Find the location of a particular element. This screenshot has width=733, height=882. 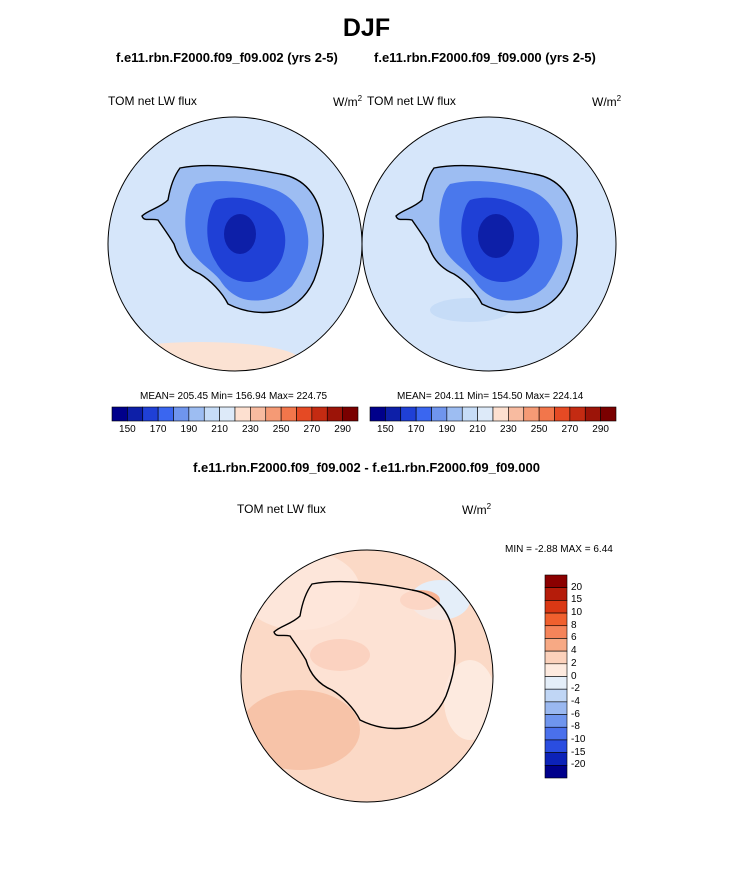

difference-colorbar-tick-label: -20 is located at coordinates (578, 765).